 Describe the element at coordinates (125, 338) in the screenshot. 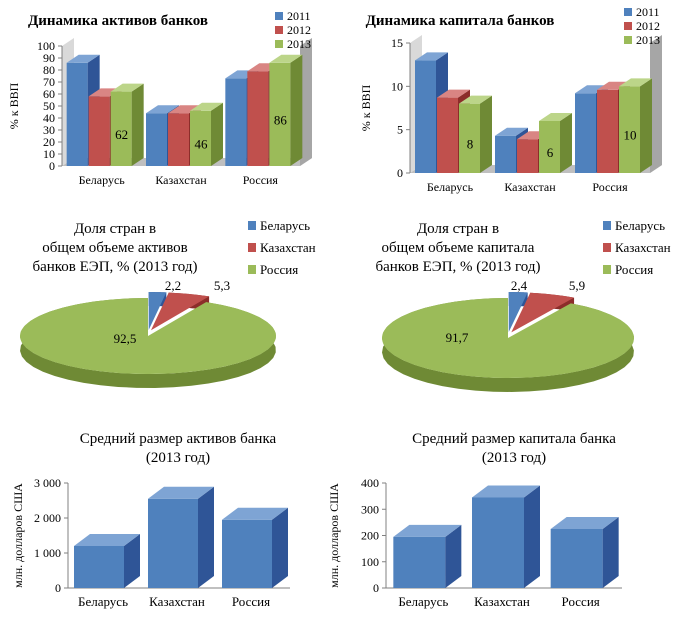

I see `slice-value-label: 92,5` at that location.